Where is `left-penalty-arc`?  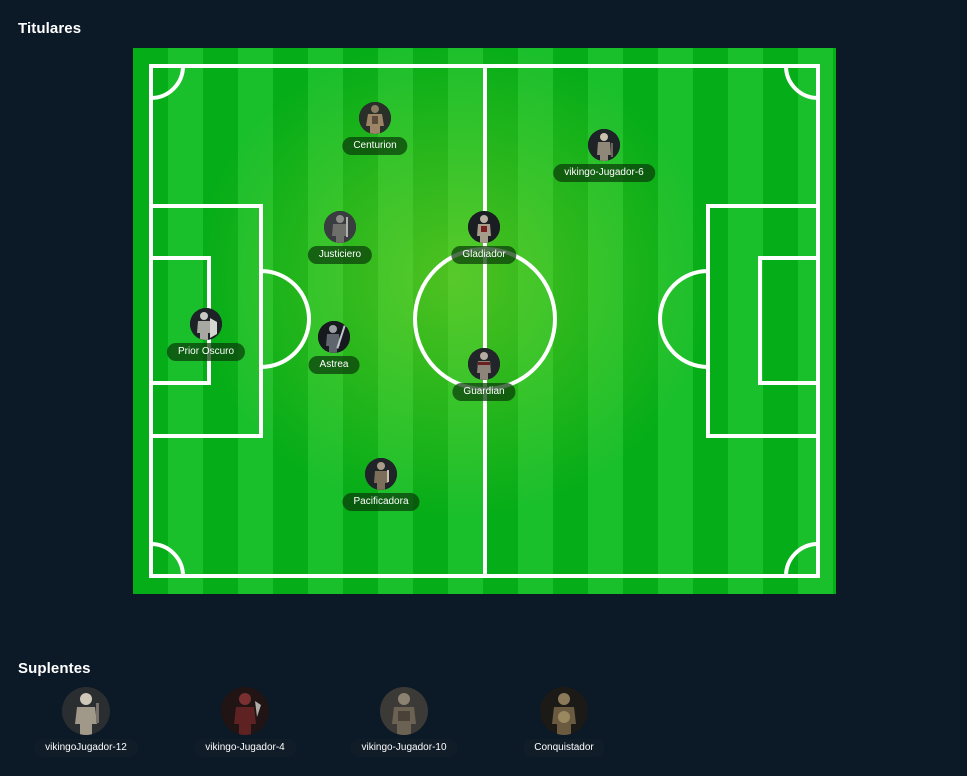 left-penalty-arc is located at coordinates (285, 319).